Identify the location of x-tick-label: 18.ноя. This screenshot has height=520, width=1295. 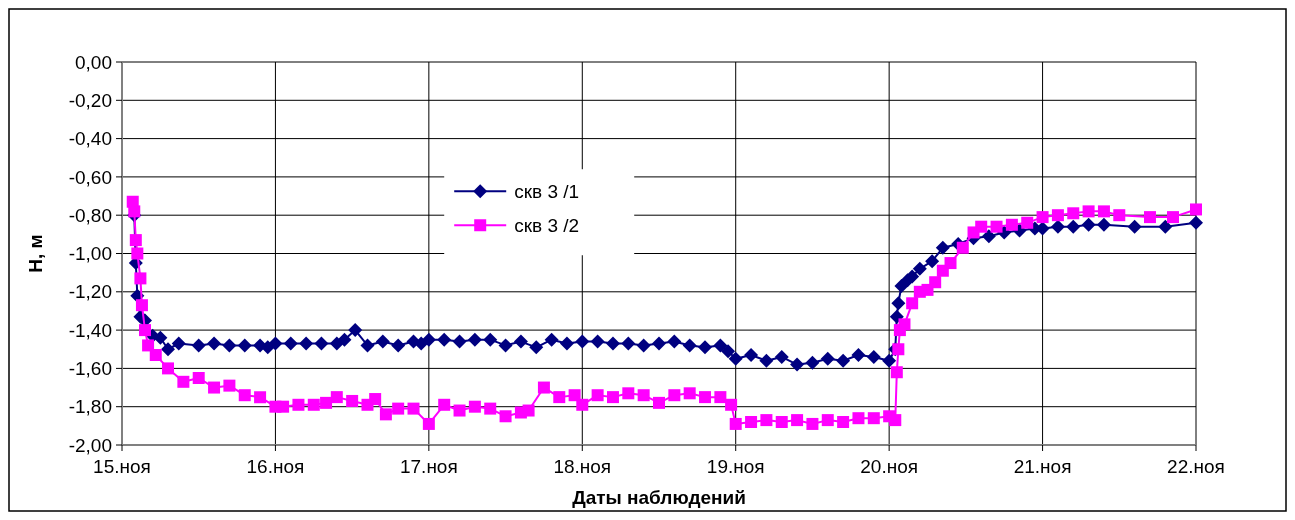
(582, 466).